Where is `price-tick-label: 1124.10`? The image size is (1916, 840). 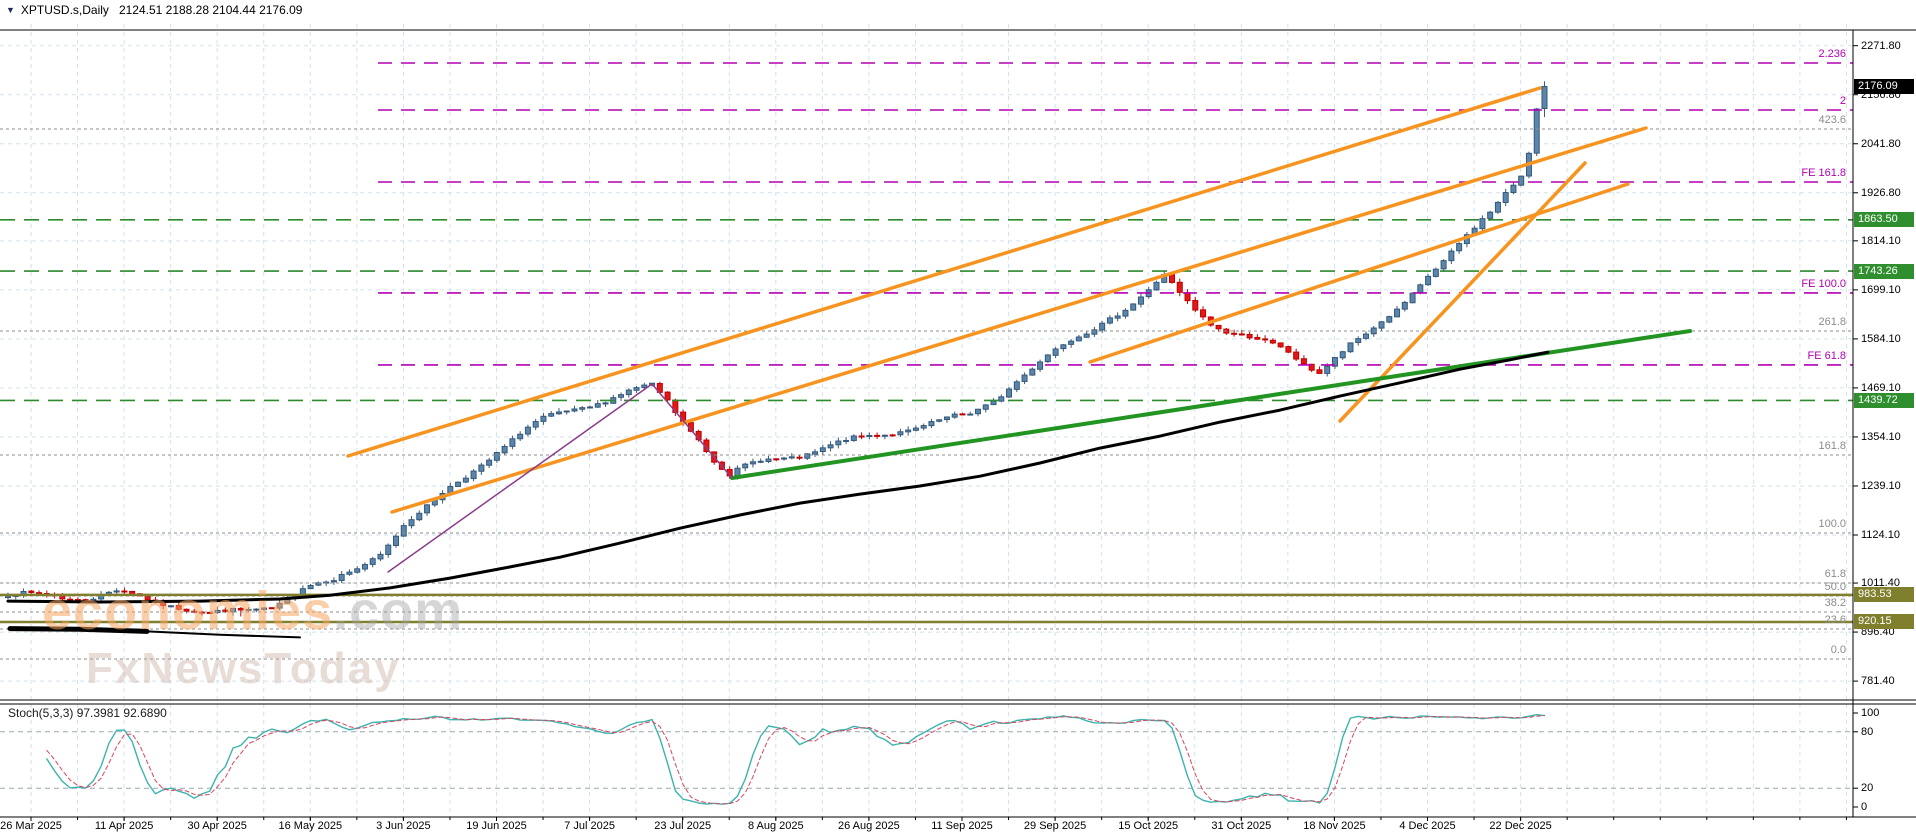 price-tick-label: 1124.10 is located at coordinates (1880, 534).